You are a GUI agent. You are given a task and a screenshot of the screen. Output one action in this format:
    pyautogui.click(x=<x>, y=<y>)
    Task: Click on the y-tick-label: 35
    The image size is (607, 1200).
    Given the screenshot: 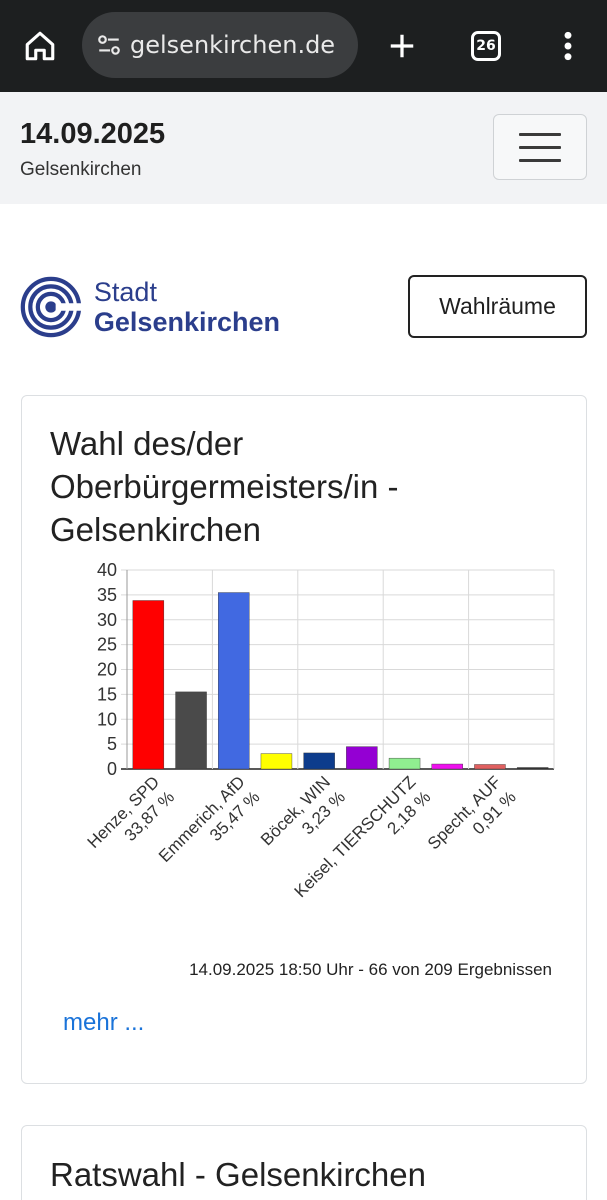 What is the action you would take?
    pyautogui.click(x=107, y=595)
    